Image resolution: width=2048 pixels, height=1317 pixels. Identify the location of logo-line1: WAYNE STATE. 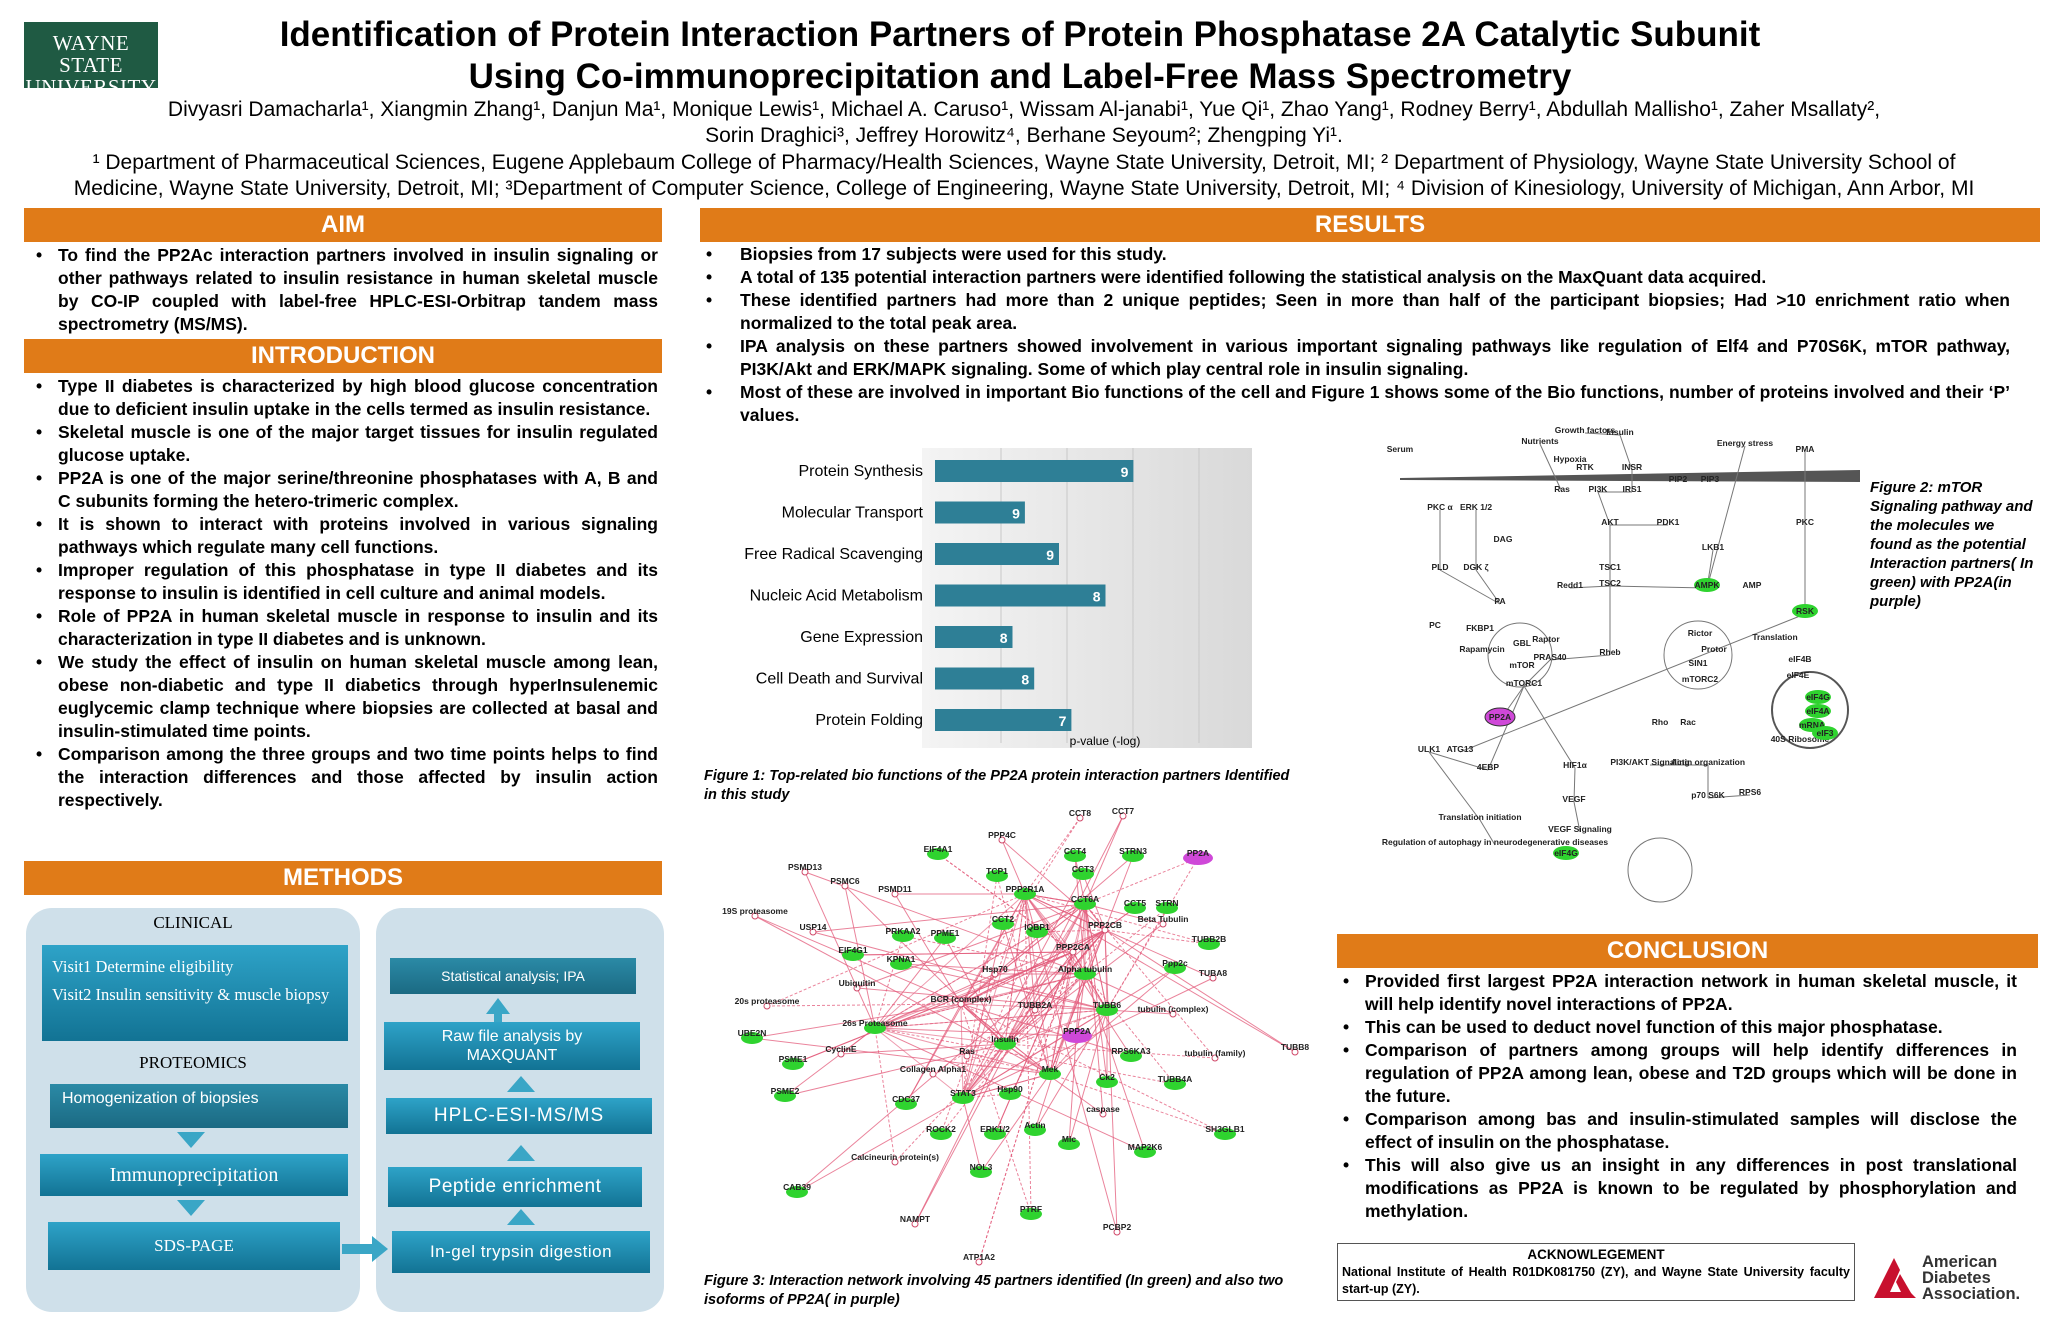
(91, 54).